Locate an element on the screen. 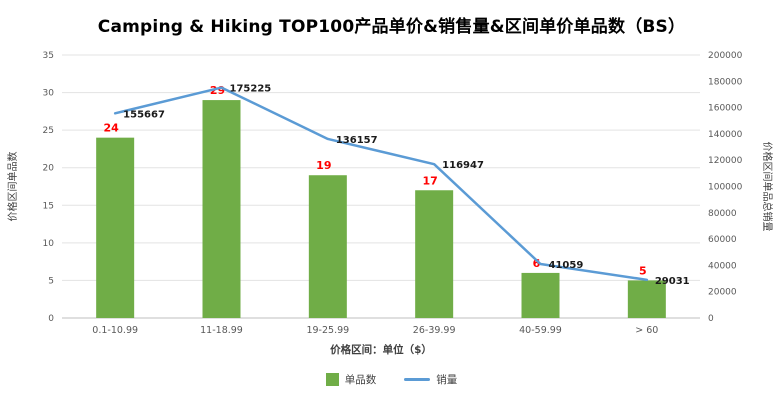 The image size is (783, 402). line-value-label: 116947 is located at coordinates (463, 165).